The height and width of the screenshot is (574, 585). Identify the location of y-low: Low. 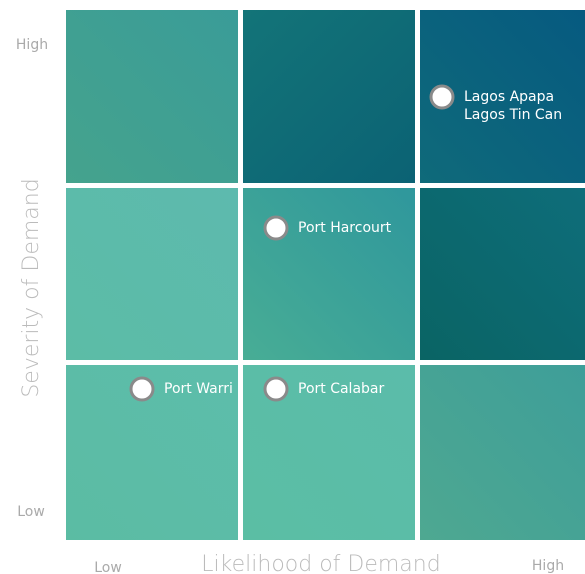
(31, 512).